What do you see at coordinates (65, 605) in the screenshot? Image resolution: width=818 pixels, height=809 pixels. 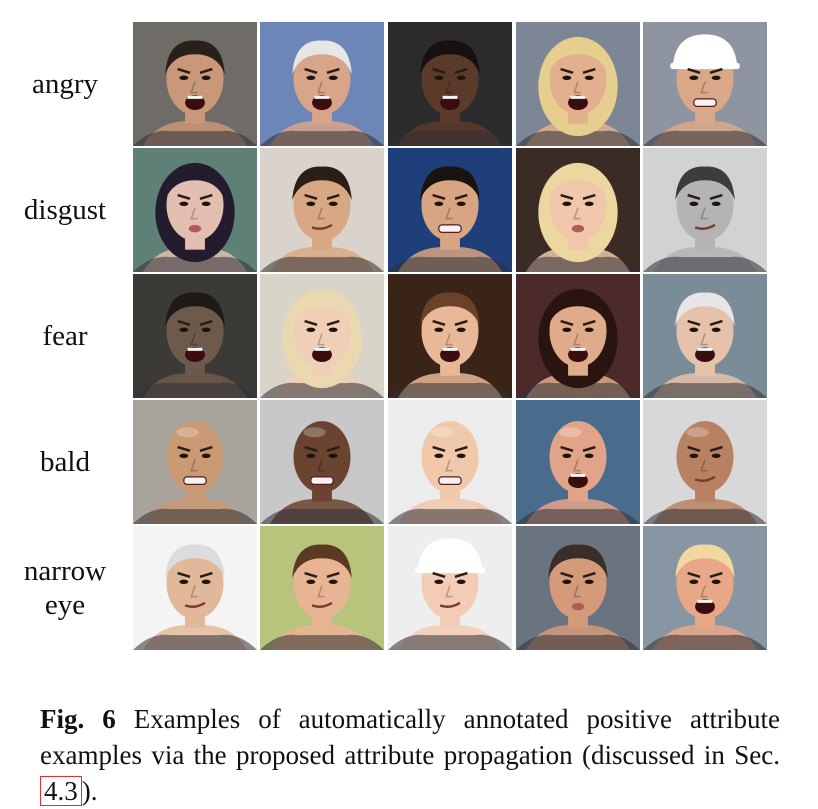 I see `row-label-line: eye` at bounding box center [65, 605].